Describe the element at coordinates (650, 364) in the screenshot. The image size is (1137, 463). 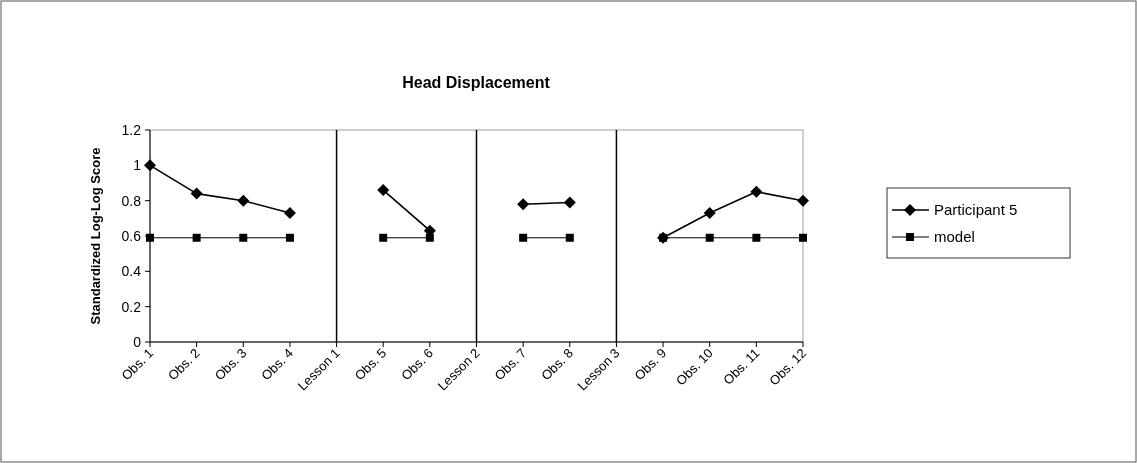
I see `x-tick-label: Obs. 9` at that location.